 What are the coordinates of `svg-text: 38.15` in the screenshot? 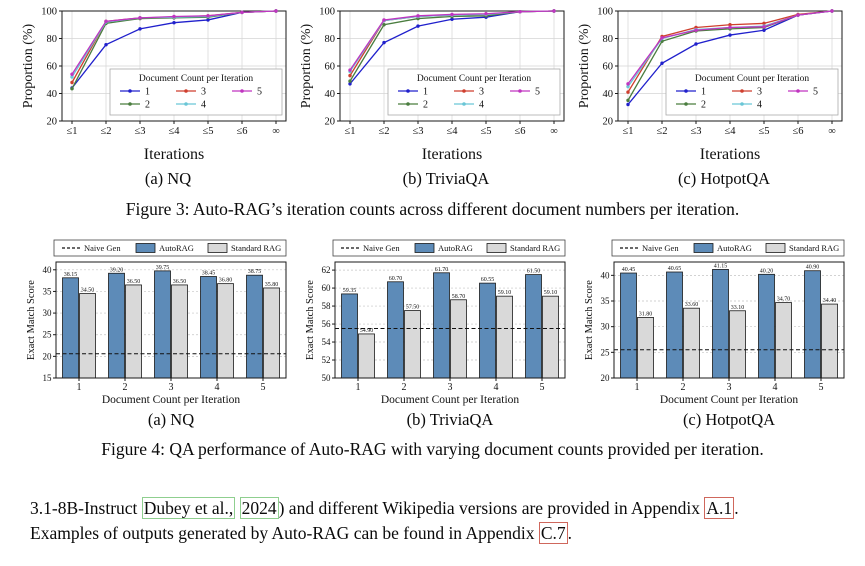 It's located at (71, 275).